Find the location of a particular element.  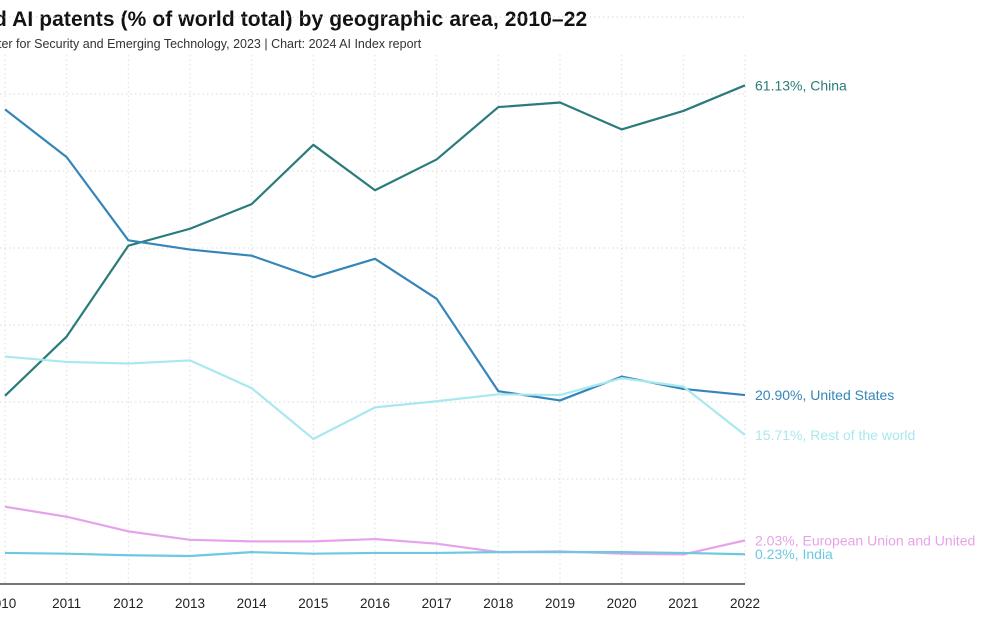

series-end-label: 20.90%, United States is located at coordinates (824, 395).